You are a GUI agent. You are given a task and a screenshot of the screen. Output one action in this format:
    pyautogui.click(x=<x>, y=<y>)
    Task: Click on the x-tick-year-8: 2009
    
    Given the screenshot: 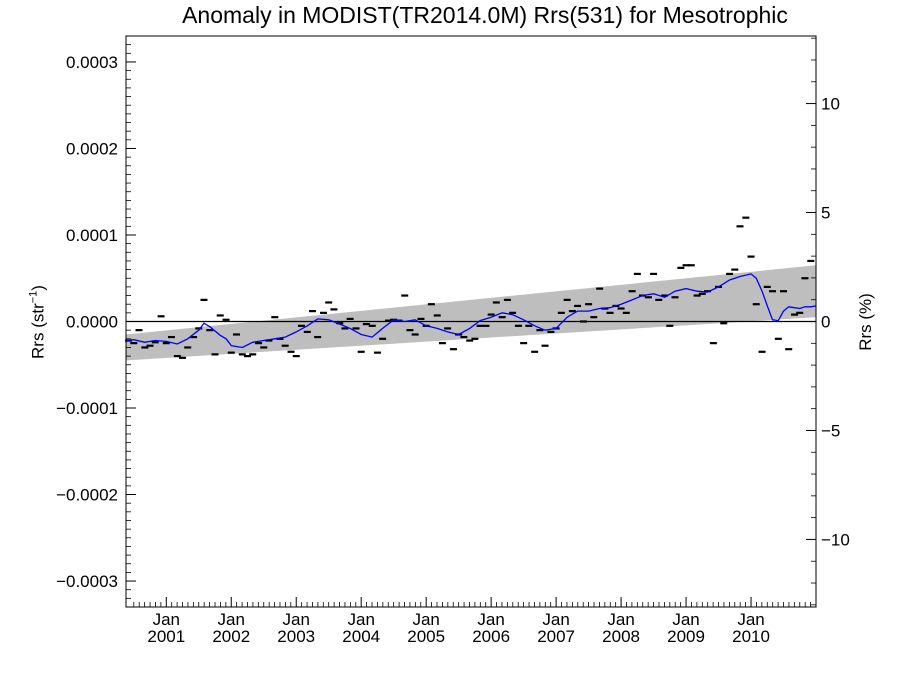 What is the action you would take?
    pyautogui.click(x=686, y=636)
    